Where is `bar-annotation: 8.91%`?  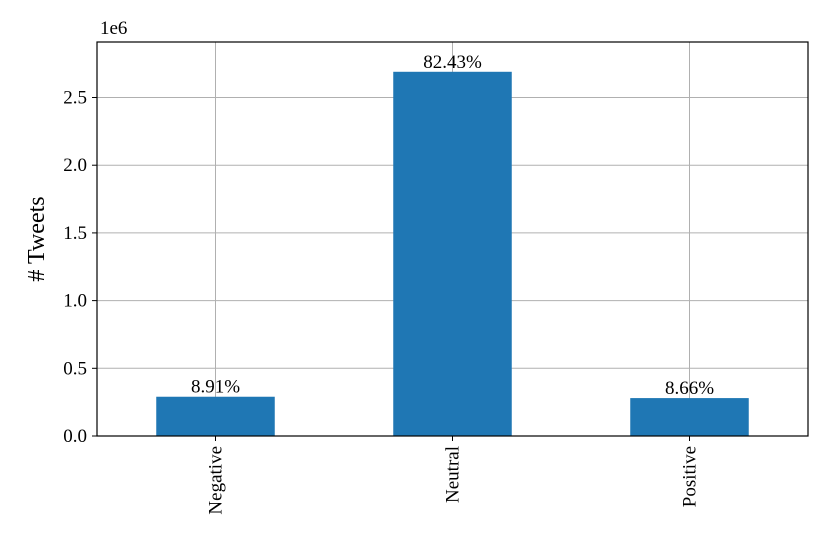 bar-annotation: 8.91% is located at coordinates (215, 387).